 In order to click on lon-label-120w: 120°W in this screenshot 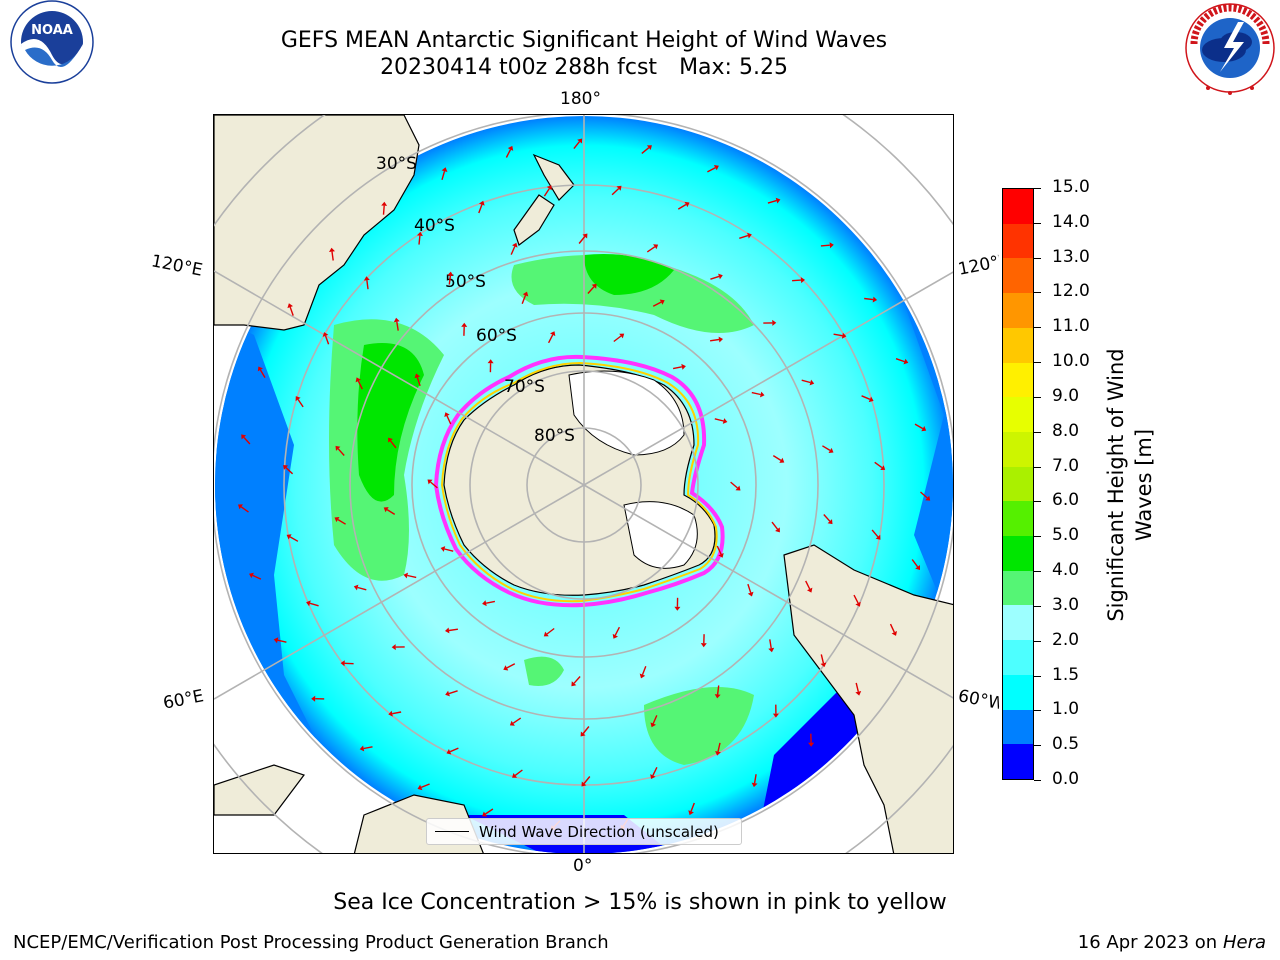, I will do `click(979, 266)`.